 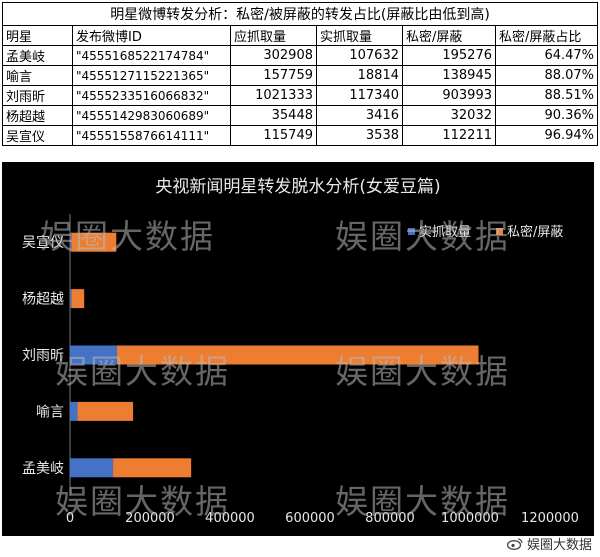 I want to click on weibo-logo-icon, so click(x=514, y=544).